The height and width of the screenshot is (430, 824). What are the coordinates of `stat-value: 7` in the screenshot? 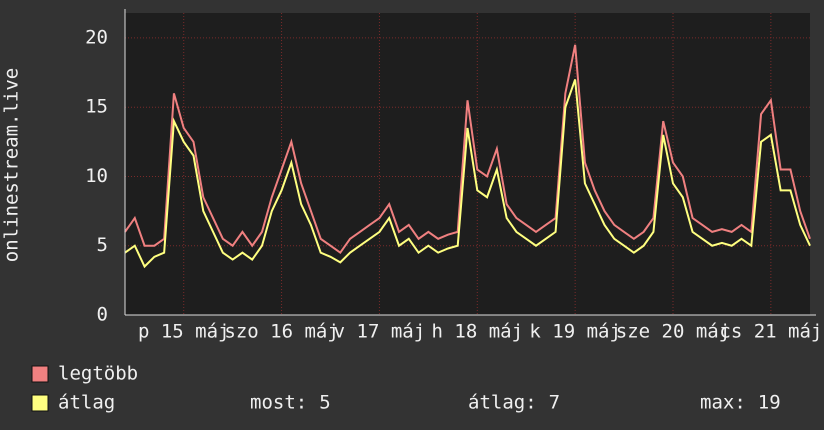 It's located at (554, 403).